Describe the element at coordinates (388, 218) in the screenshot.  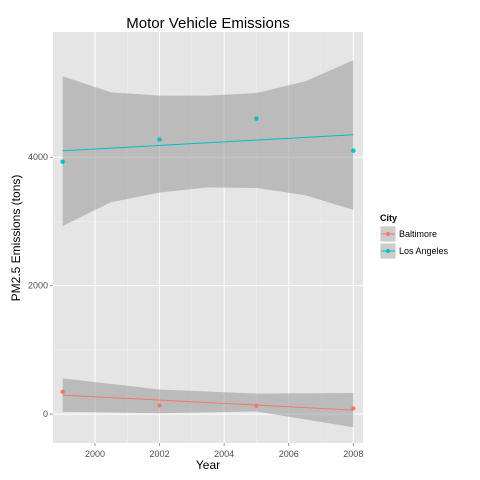
I see `legend-title: City` at that location.